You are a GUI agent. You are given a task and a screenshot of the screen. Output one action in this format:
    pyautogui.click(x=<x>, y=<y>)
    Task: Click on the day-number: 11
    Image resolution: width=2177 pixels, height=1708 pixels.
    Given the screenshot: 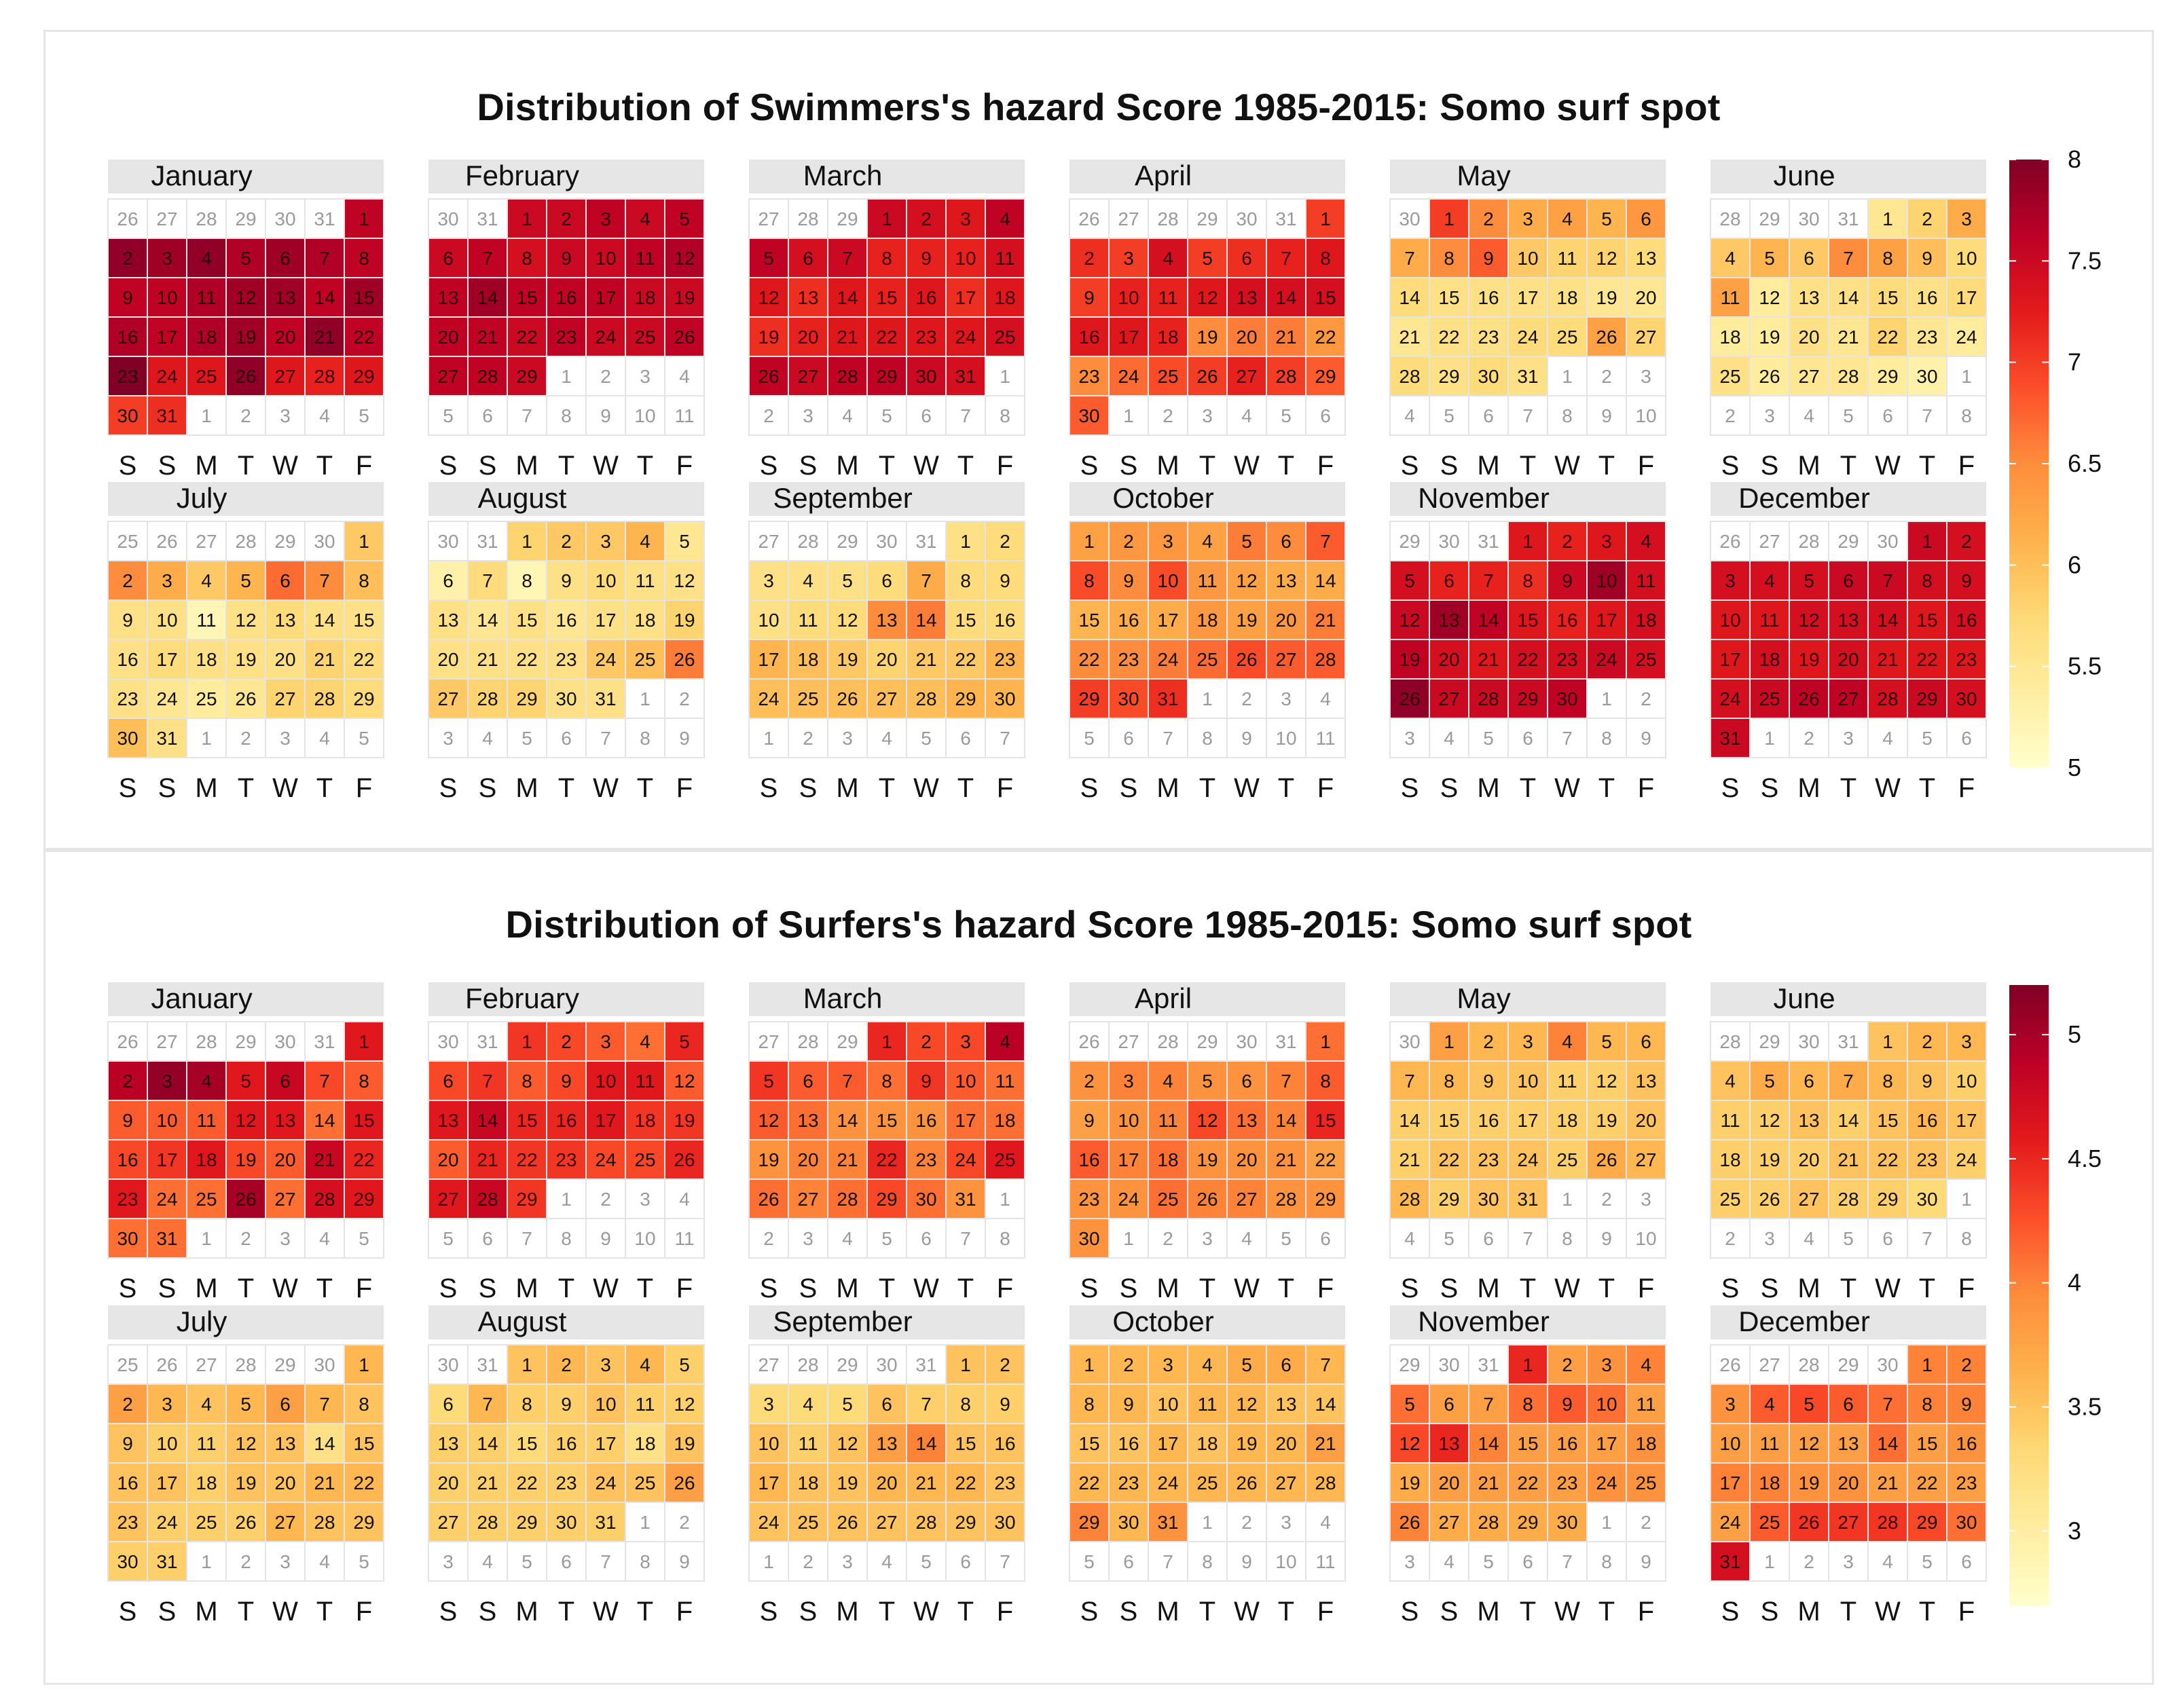 What is the action you would take?
    pyautogui.click(x=684, y=1239)
    